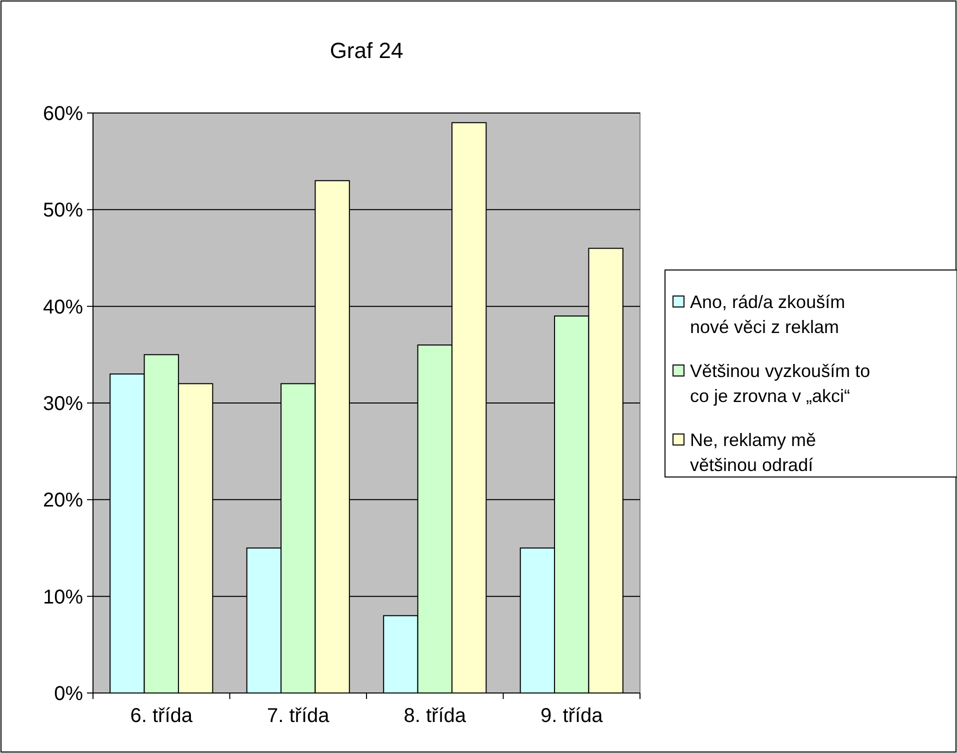  What do you see at coordinates (63, 501) in the screenshot?
I see `y-tick-label: 20%` at bounding box center [63, 501].